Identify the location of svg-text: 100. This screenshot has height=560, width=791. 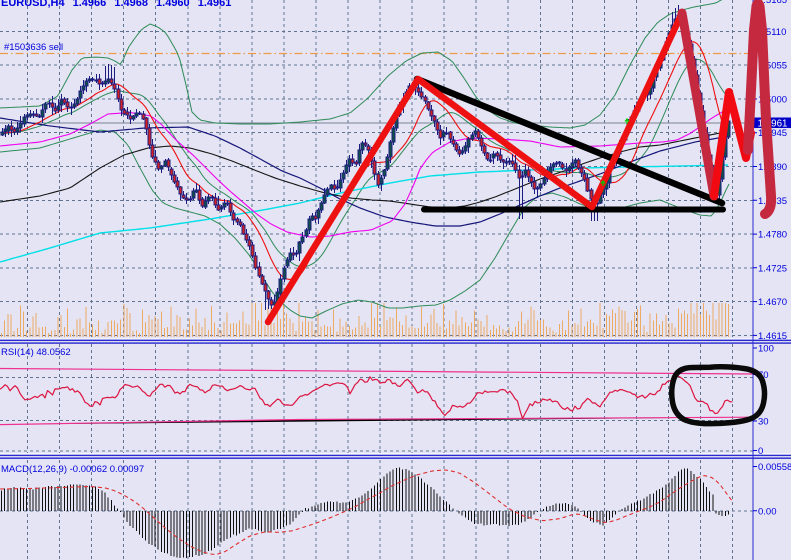
(766, 349).